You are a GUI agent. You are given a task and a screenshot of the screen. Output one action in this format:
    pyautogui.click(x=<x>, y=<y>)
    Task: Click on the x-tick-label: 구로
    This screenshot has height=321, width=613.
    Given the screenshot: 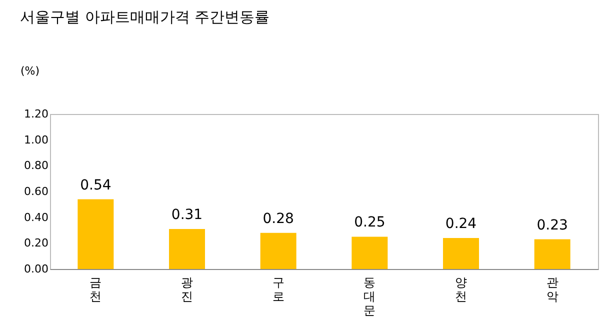 What is the action you would take?
    pyautogui.click(x=278, y=290)
    